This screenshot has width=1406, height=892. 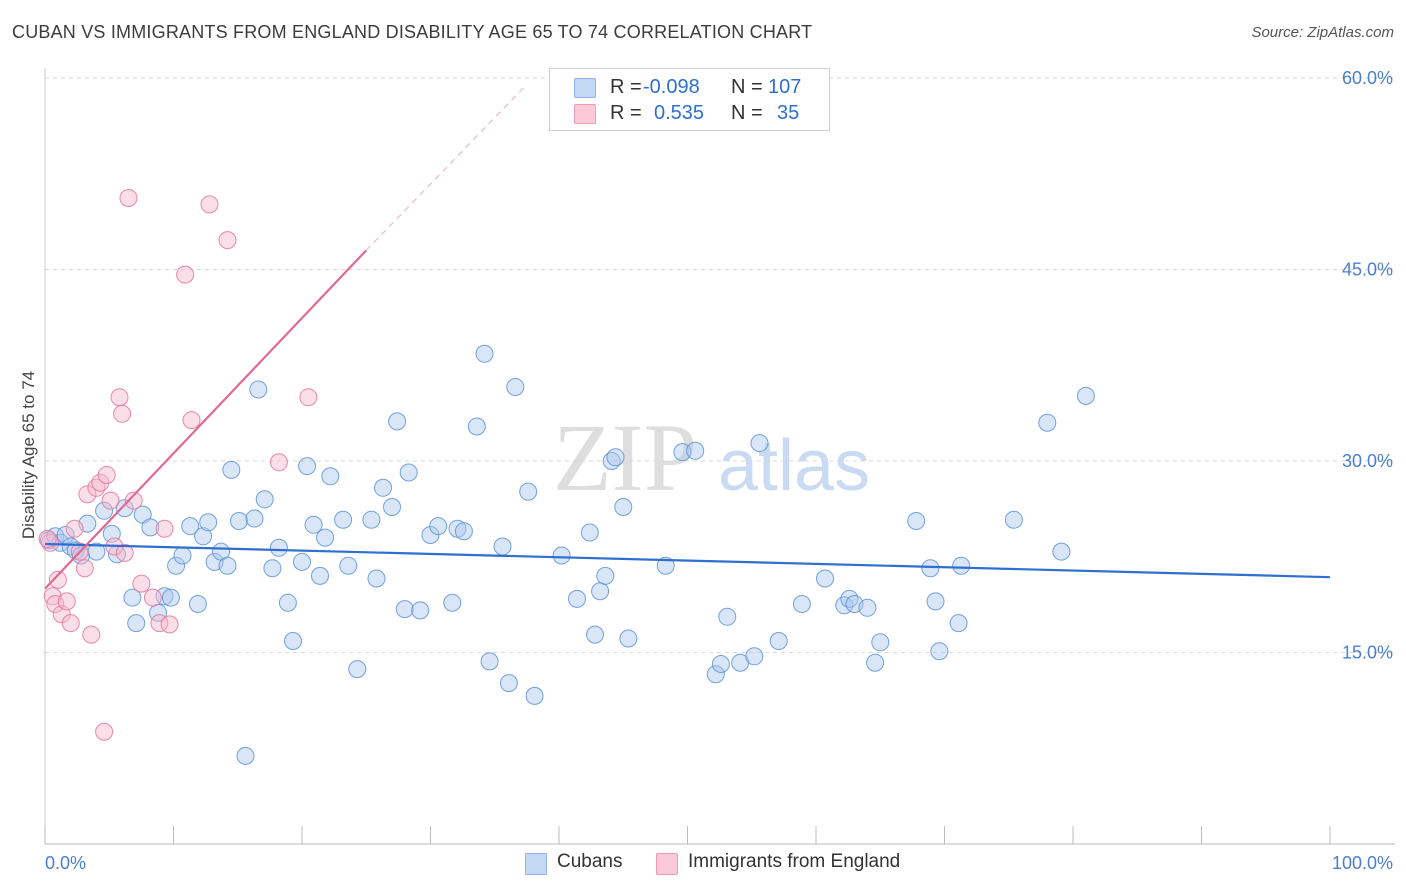 I want to click on y-tick-label: 15.0%, so click(x=1367, y=653).